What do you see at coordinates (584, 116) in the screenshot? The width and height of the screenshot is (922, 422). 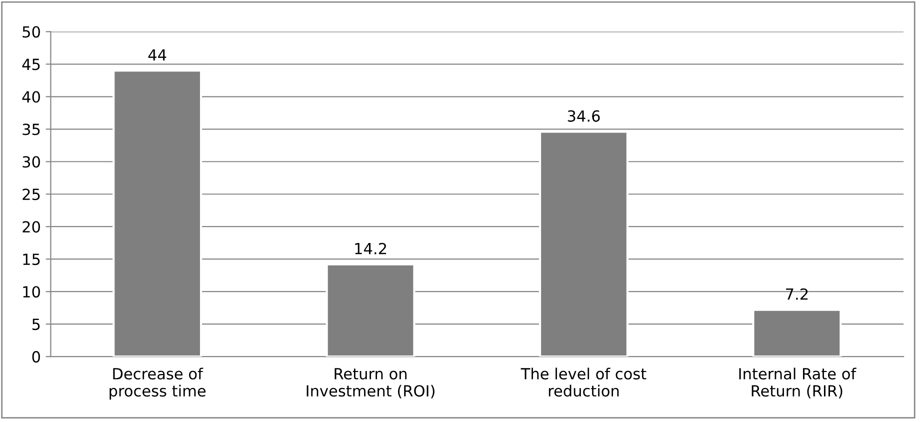 I see `data-label: 34.6` at bounding box center [584, 116].